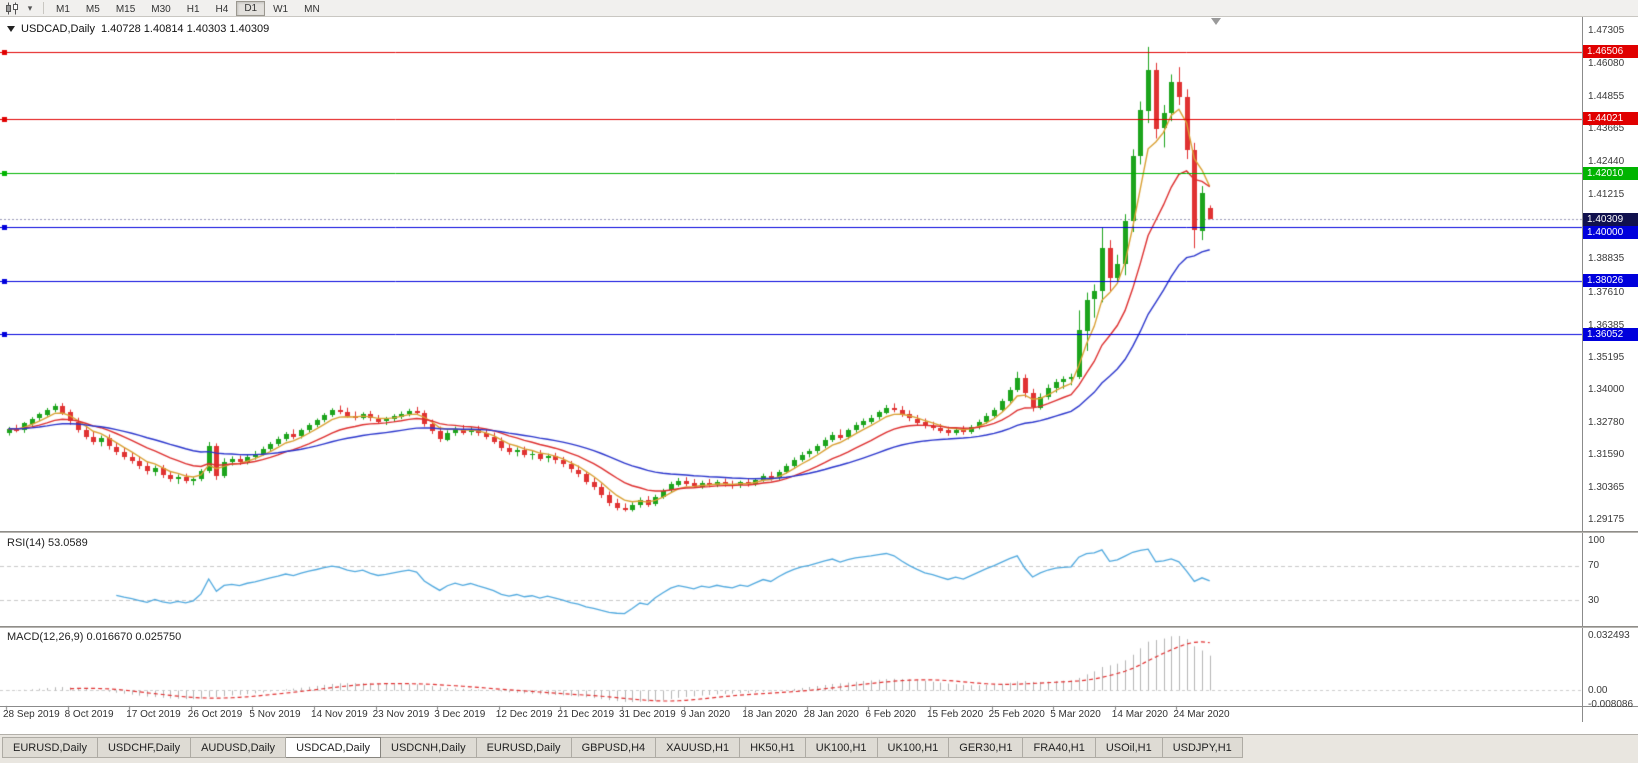 Image resolution: width=1638 pixels, height=763 pixels. What do you see at coordinates (1610, 281) in the screenshot?
I see `price-level-badge: 1.38026` at bounding box center [1610, 281].